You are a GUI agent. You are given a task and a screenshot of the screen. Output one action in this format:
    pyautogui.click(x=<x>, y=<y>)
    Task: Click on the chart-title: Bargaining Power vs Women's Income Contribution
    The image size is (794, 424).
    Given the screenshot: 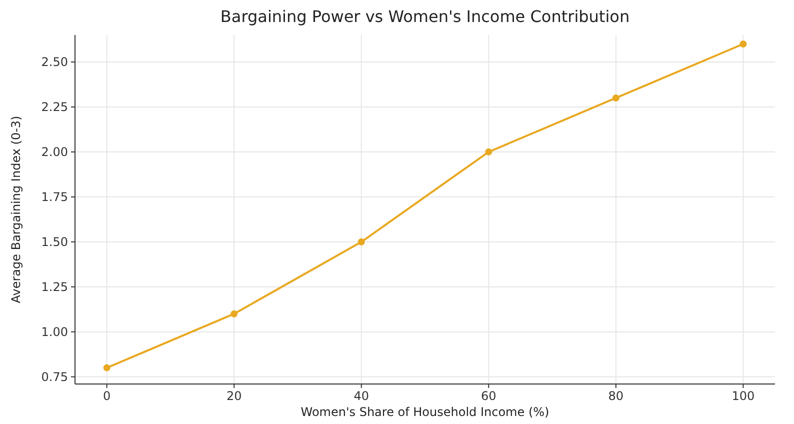 What is the action you would take?
    pyautogui.click(x=425, y=16)
    